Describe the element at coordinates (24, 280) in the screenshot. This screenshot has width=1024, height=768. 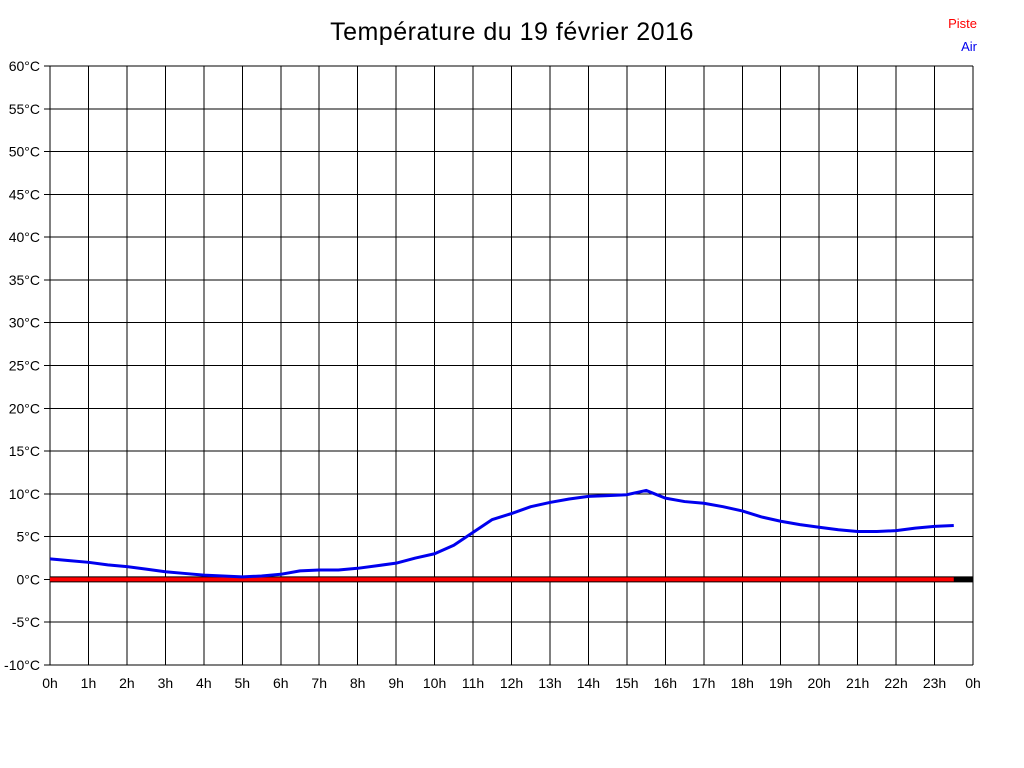
I see `y-tick-label: 35°C` at that location.